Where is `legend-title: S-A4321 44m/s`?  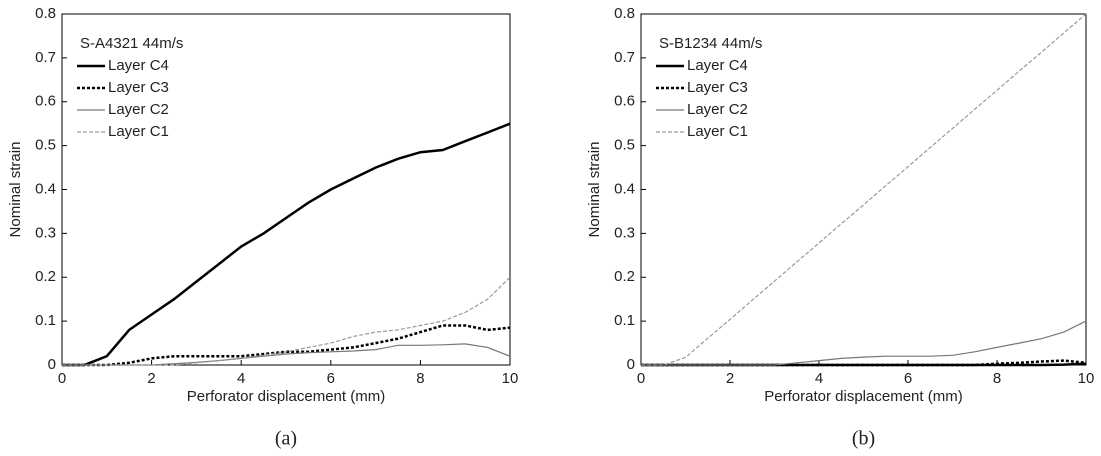 legend-title: S-A4321 44m/s is located at coordinates (131, 43).